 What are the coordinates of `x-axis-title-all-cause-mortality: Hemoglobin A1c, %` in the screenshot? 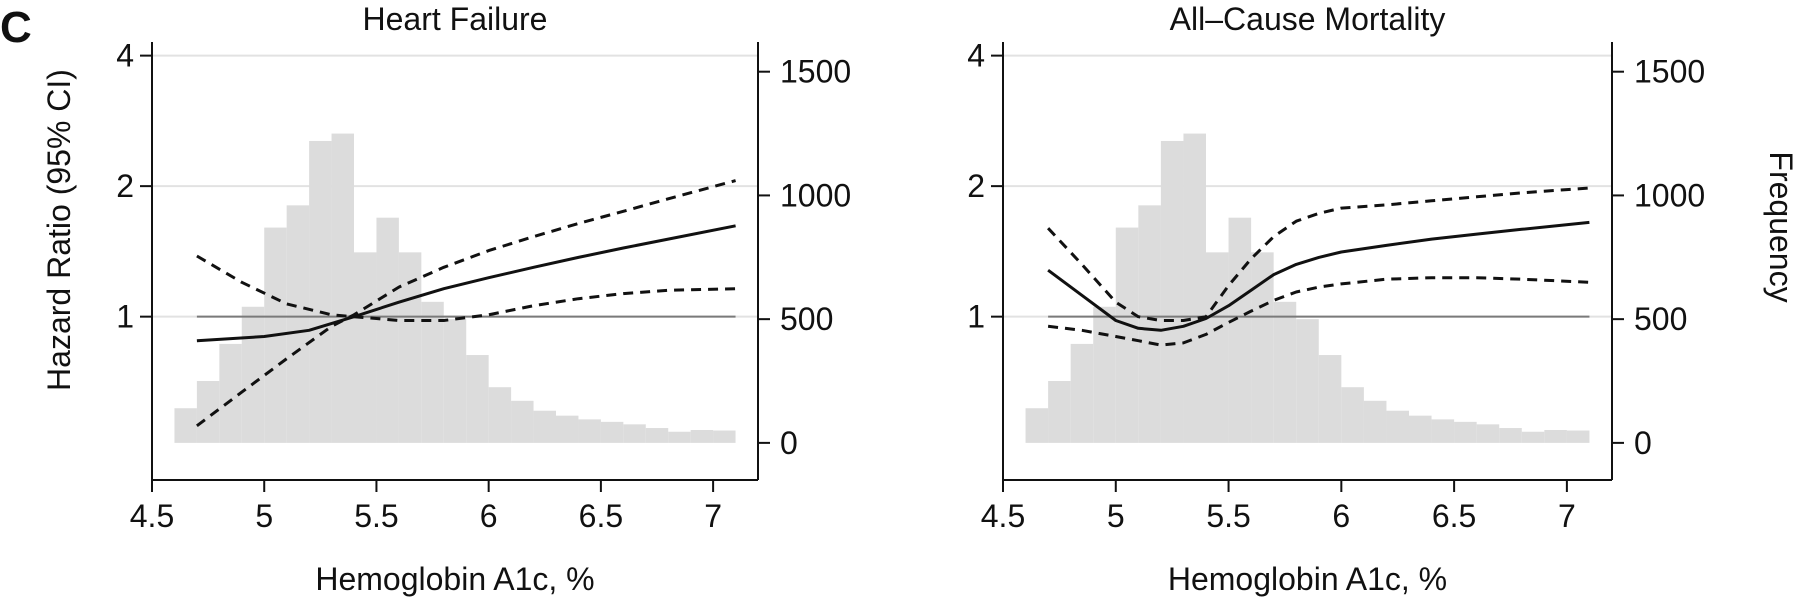 It's located at (1307, 579).